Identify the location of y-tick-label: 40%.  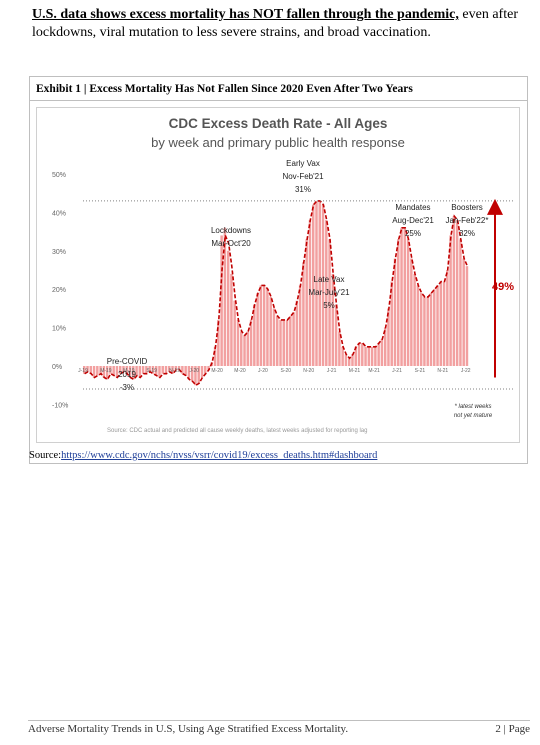
(59, 213).